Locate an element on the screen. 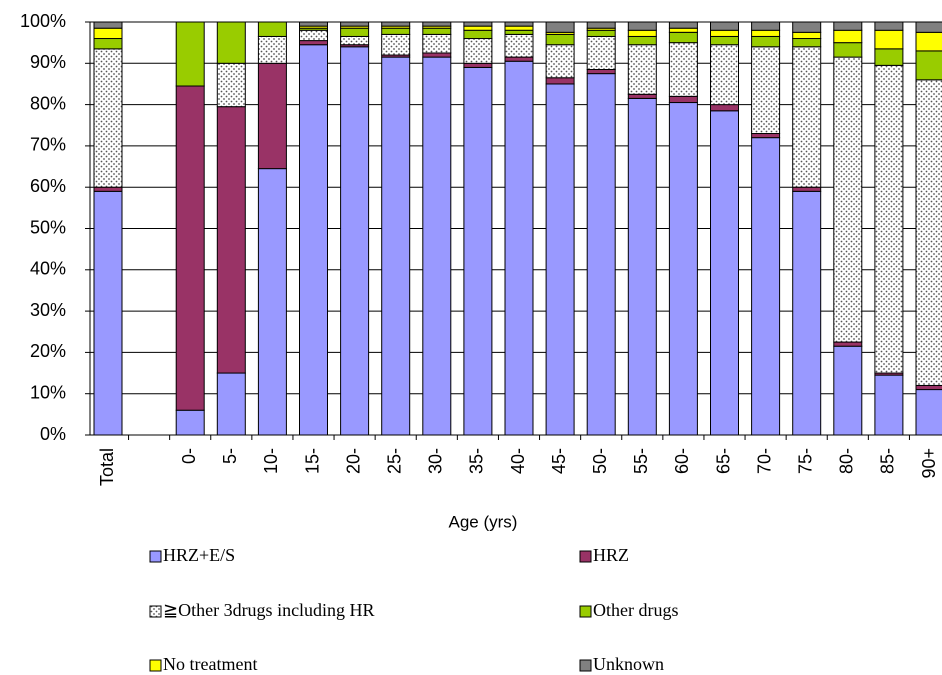 The height and width of the screenshot is (675, 942). x-tick-label: 75- is located at coordinates (805, 461).